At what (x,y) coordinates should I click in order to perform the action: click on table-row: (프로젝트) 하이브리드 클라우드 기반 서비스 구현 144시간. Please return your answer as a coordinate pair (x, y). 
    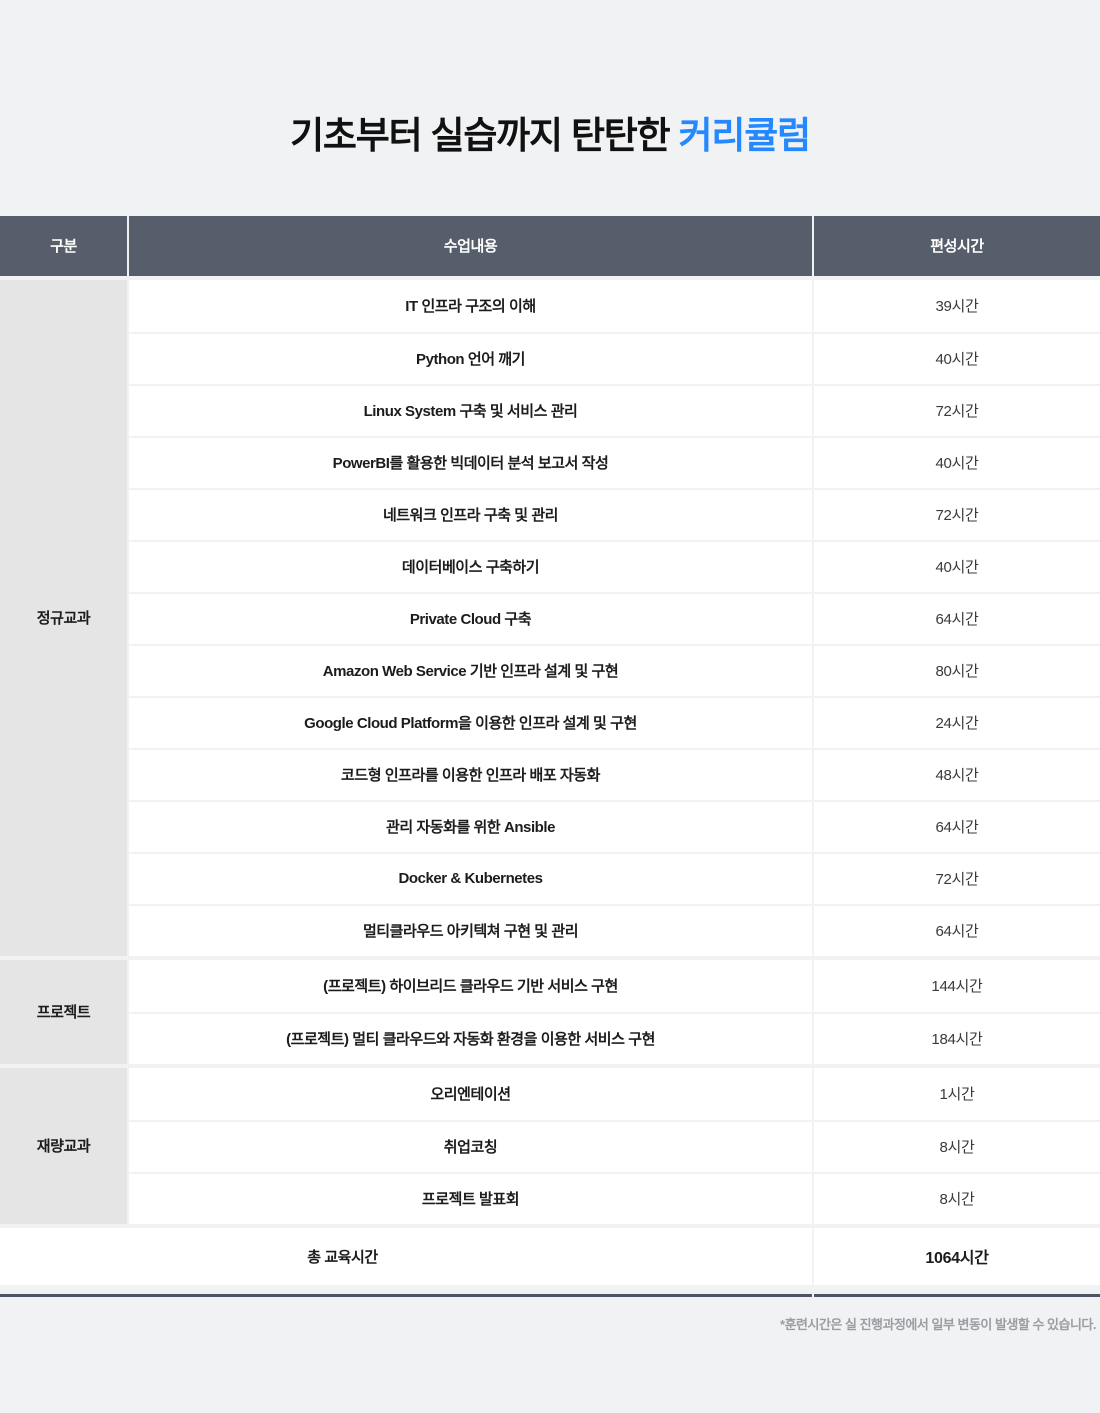
    Looking at the image, I should click on (614, 985).